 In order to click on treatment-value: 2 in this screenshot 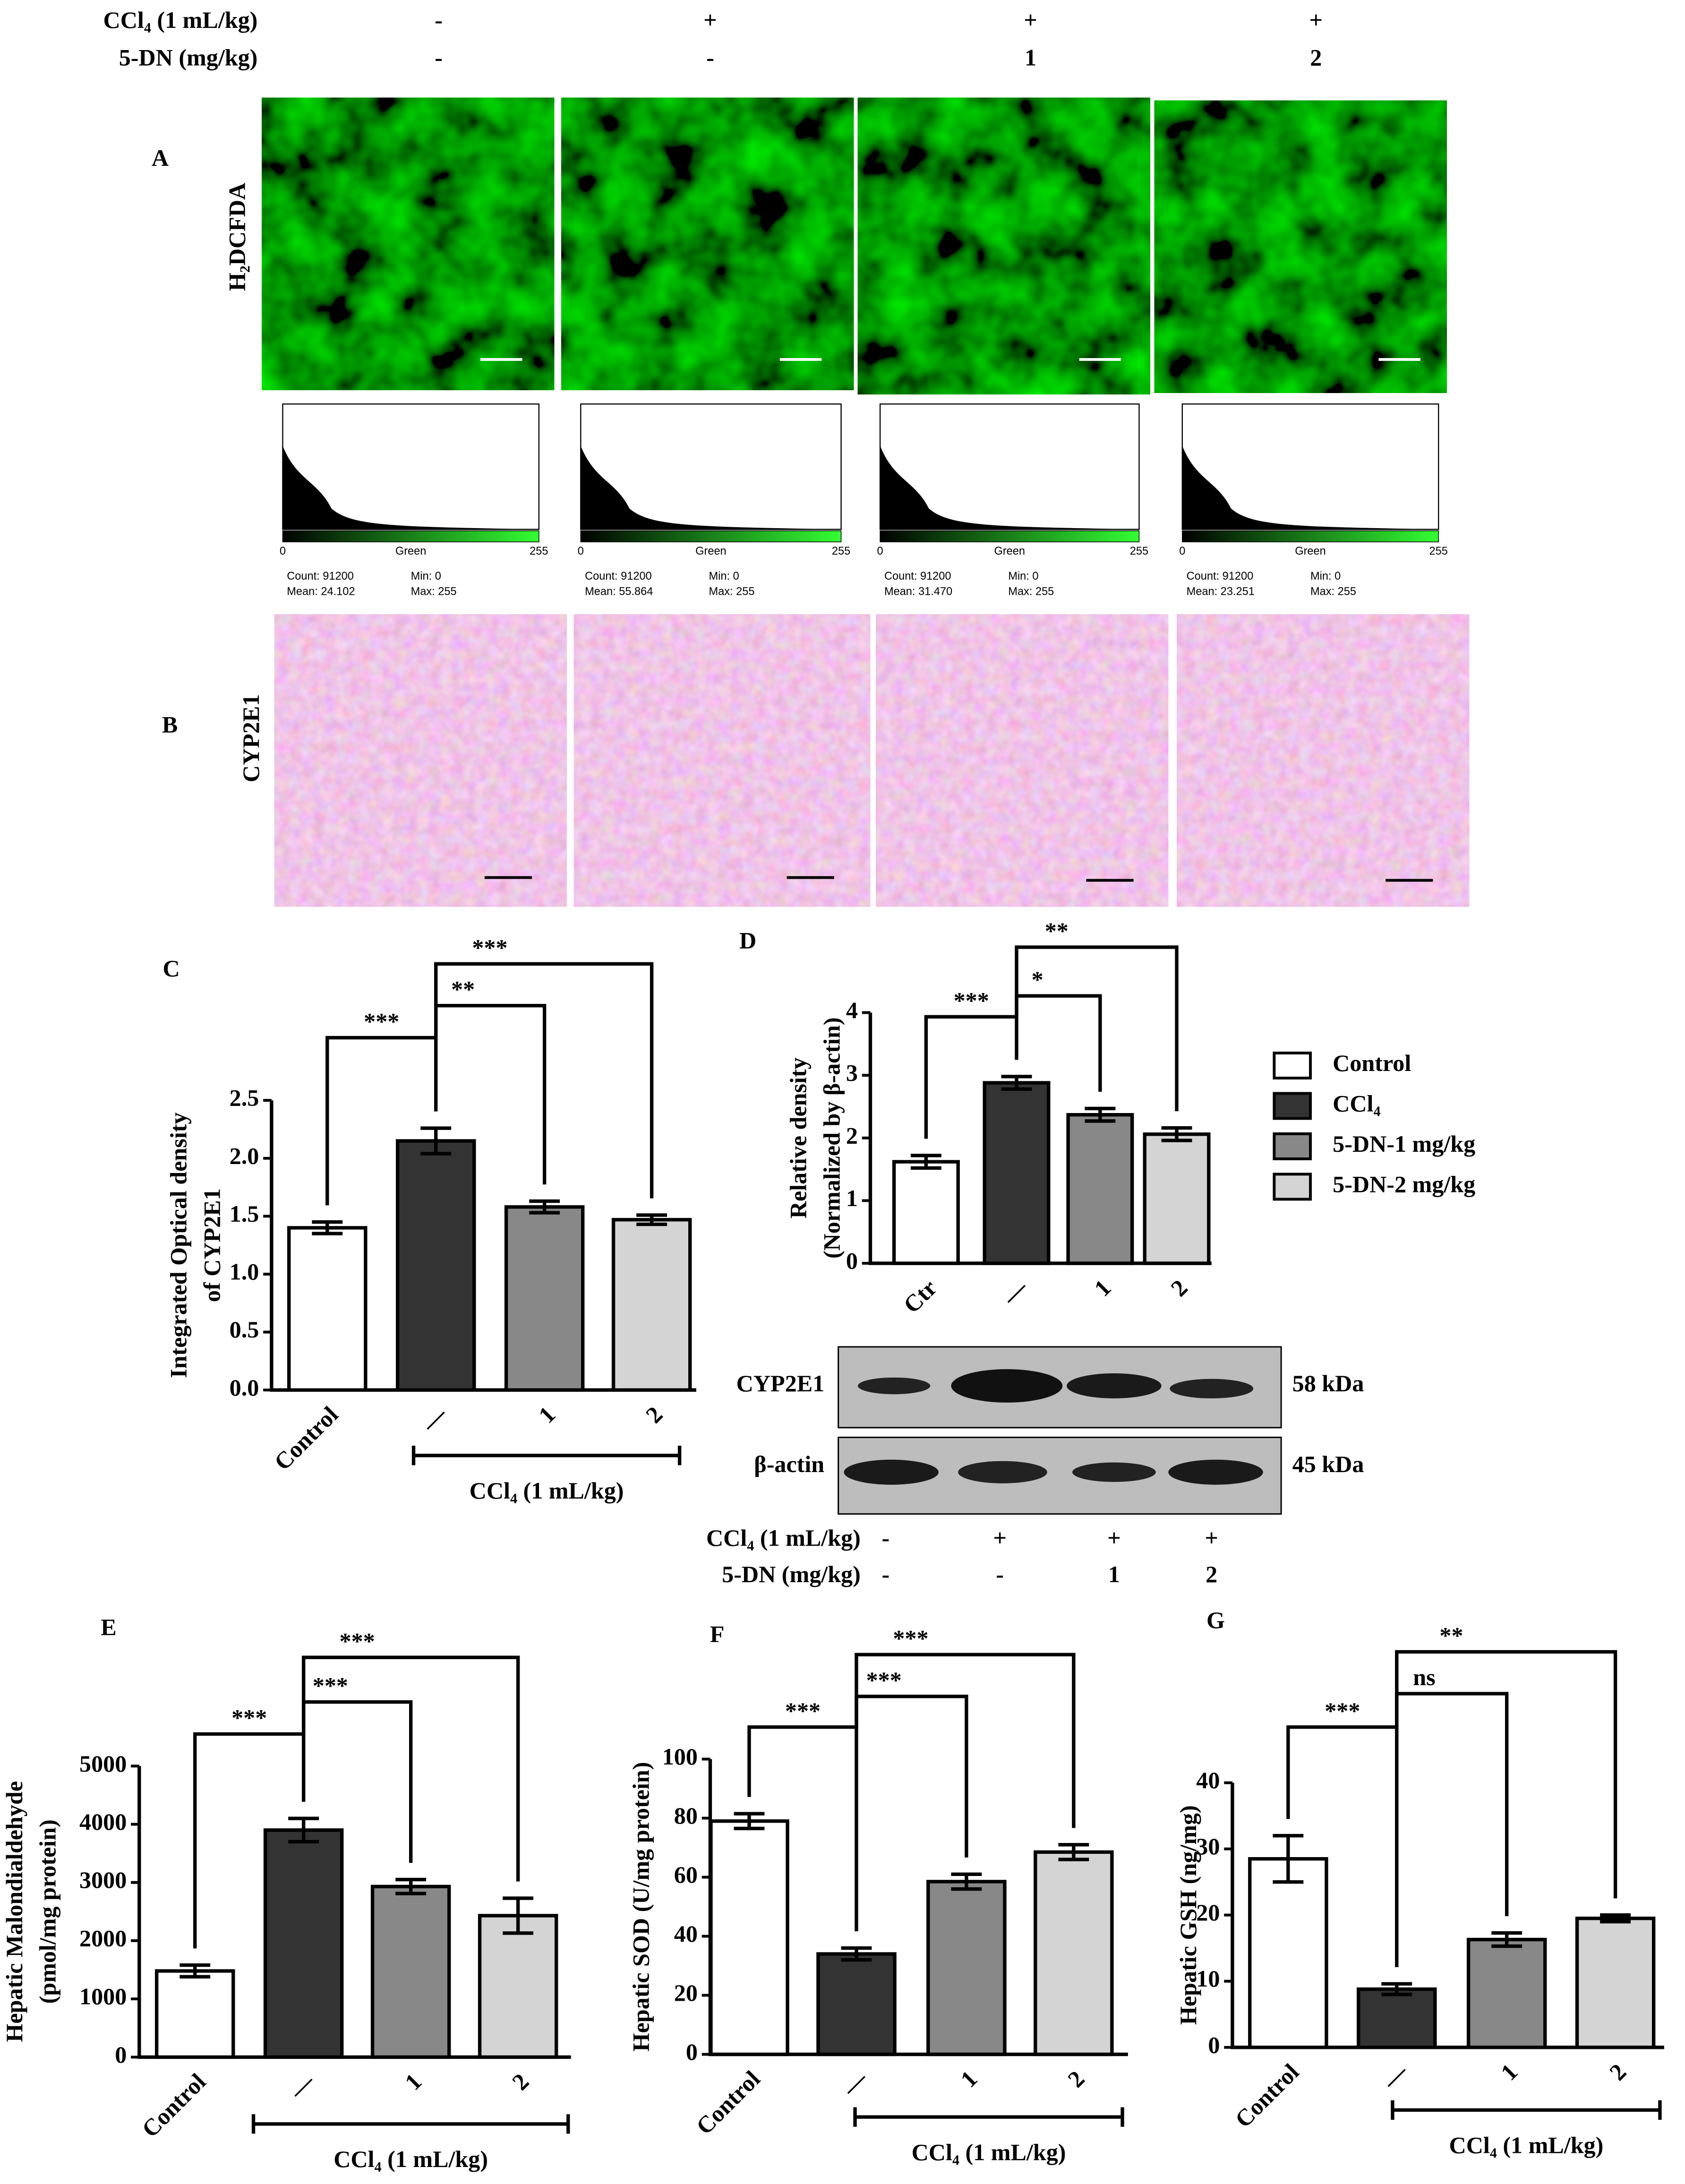, I will do `click(1316, 58)`.